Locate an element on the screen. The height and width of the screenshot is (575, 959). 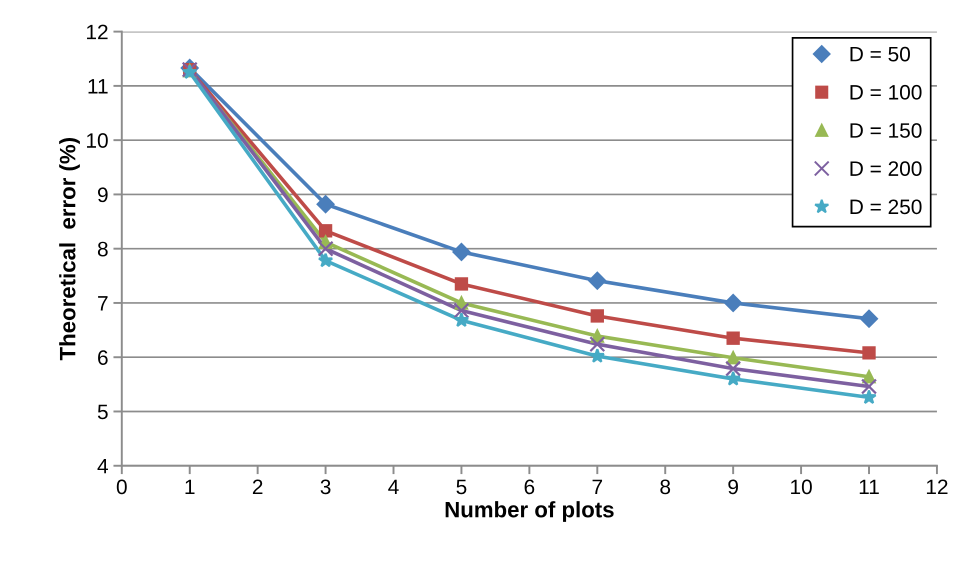
x-tick-label: 11 is located at coordinates (869, 487).